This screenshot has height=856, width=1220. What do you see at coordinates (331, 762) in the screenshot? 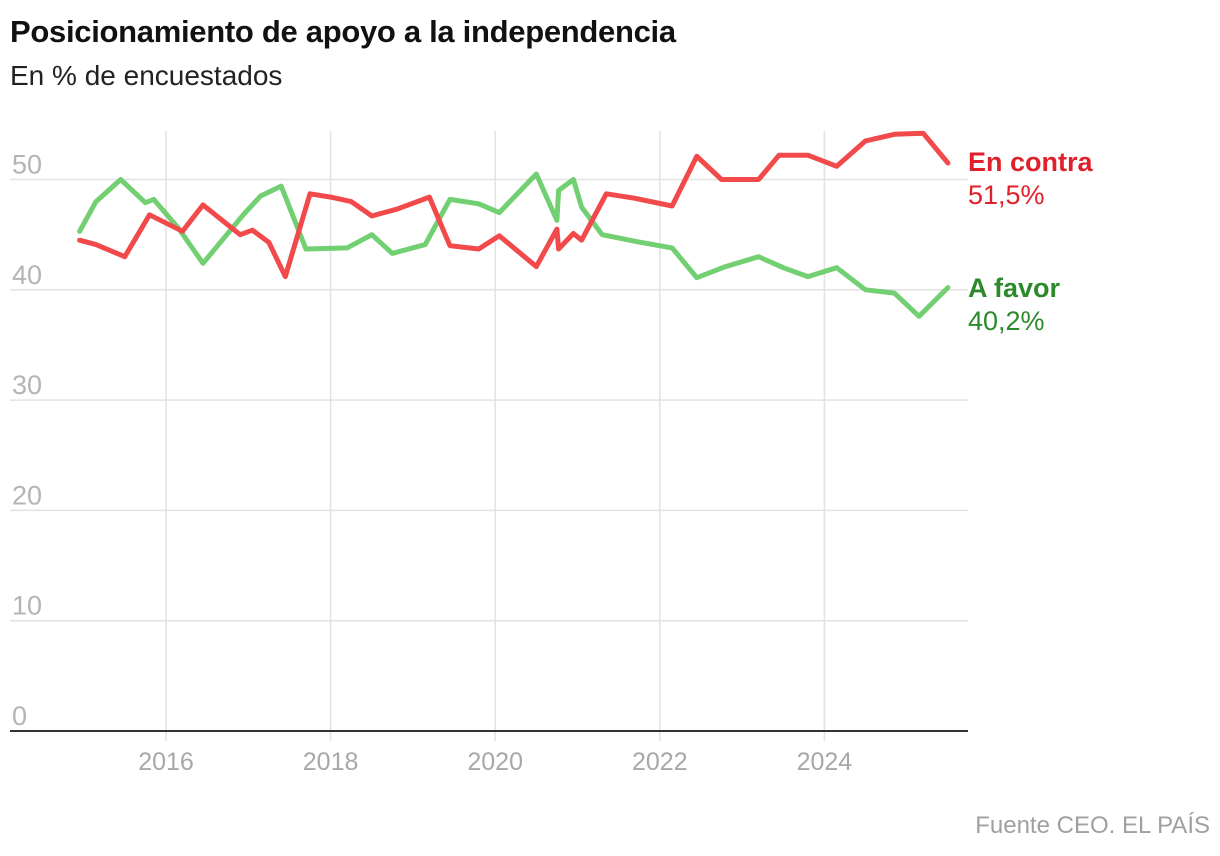
I see `x-tick-label: 2018` at bounding box center [331, 762].